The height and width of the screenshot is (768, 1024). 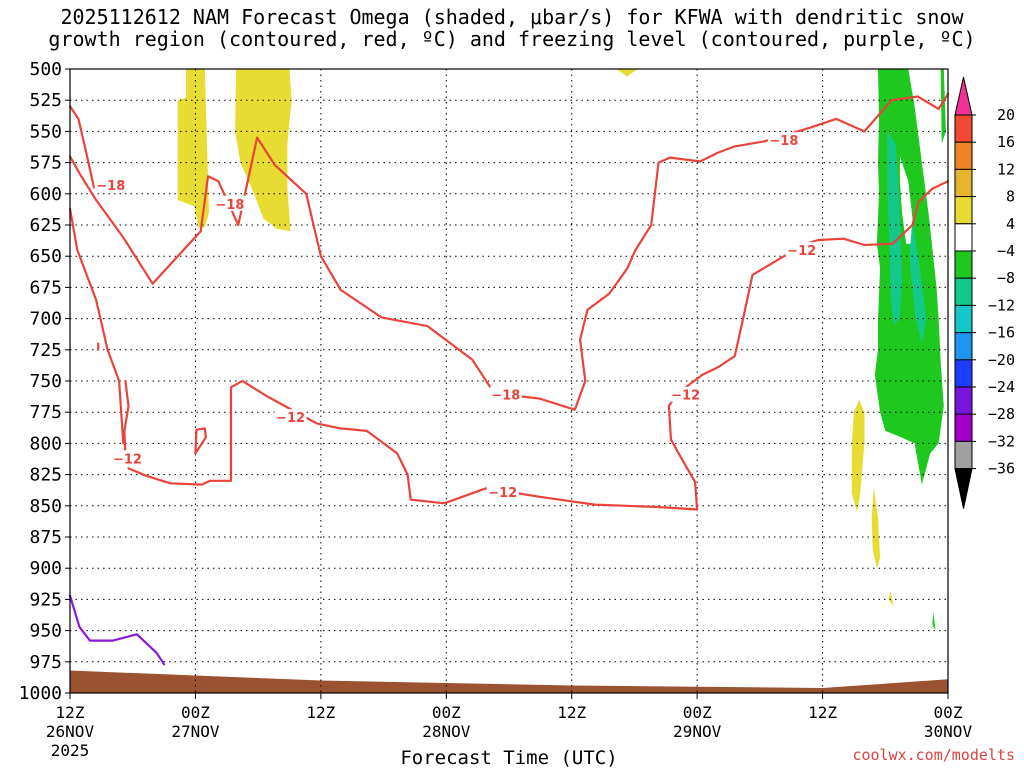 What do you see at coordinates (1001, 414) in the screenshot?
I see `colorbar-label-11: −28` at bounding box center [1001, 414].